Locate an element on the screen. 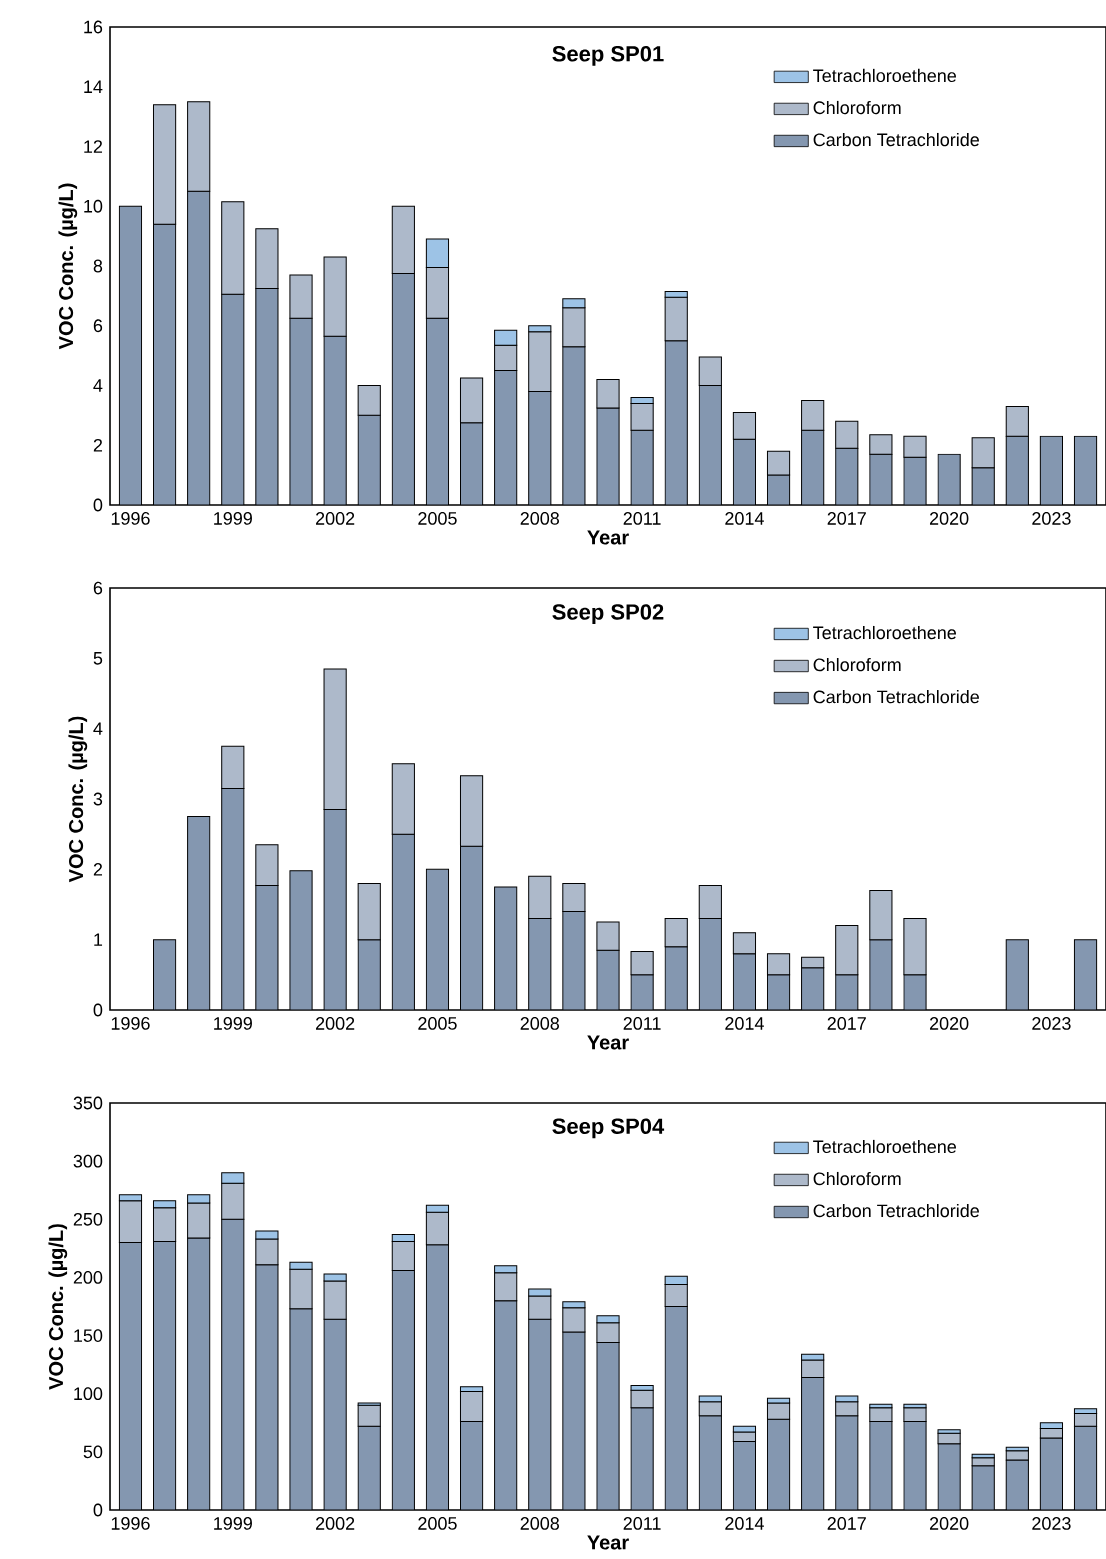 This screenshot has height=1559, width=1106. y-tick-label: 200 is located at coordinates (88, 1277).